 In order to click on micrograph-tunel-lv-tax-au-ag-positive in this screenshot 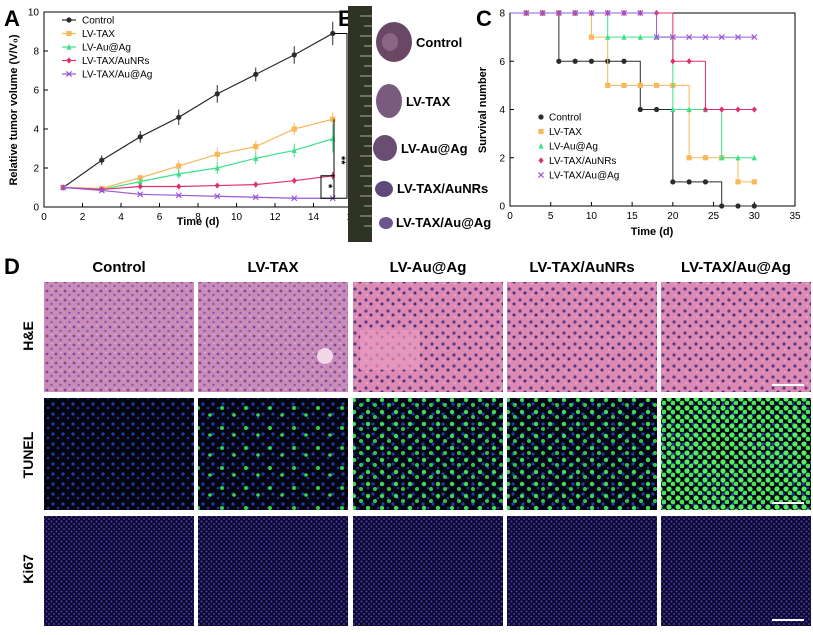, I will do `click(736, 454)`.